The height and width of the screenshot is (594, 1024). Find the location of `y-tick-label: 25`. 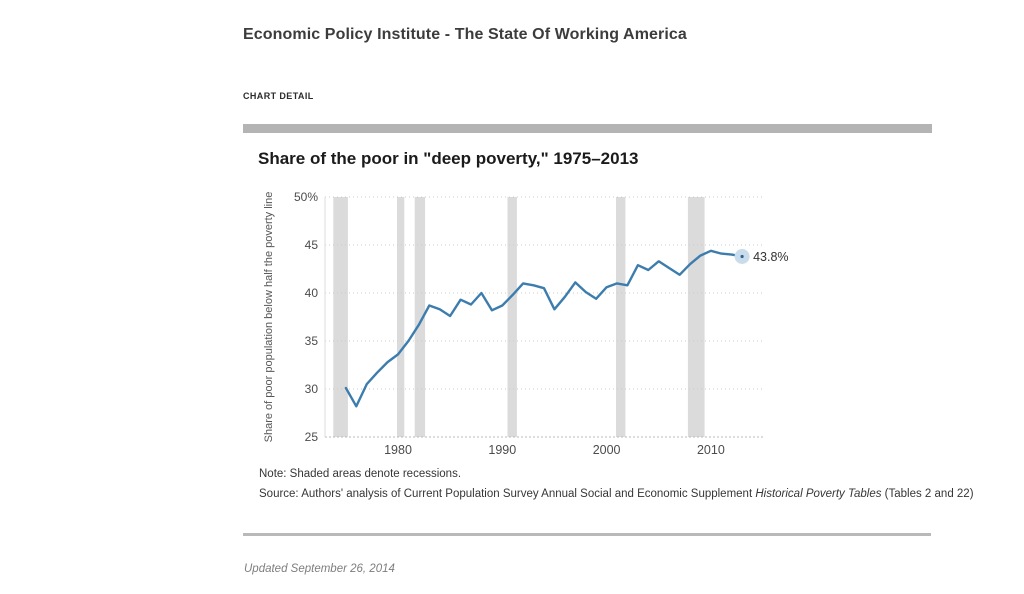

y-tick-label: 25 is located at coordinates (312, 437).